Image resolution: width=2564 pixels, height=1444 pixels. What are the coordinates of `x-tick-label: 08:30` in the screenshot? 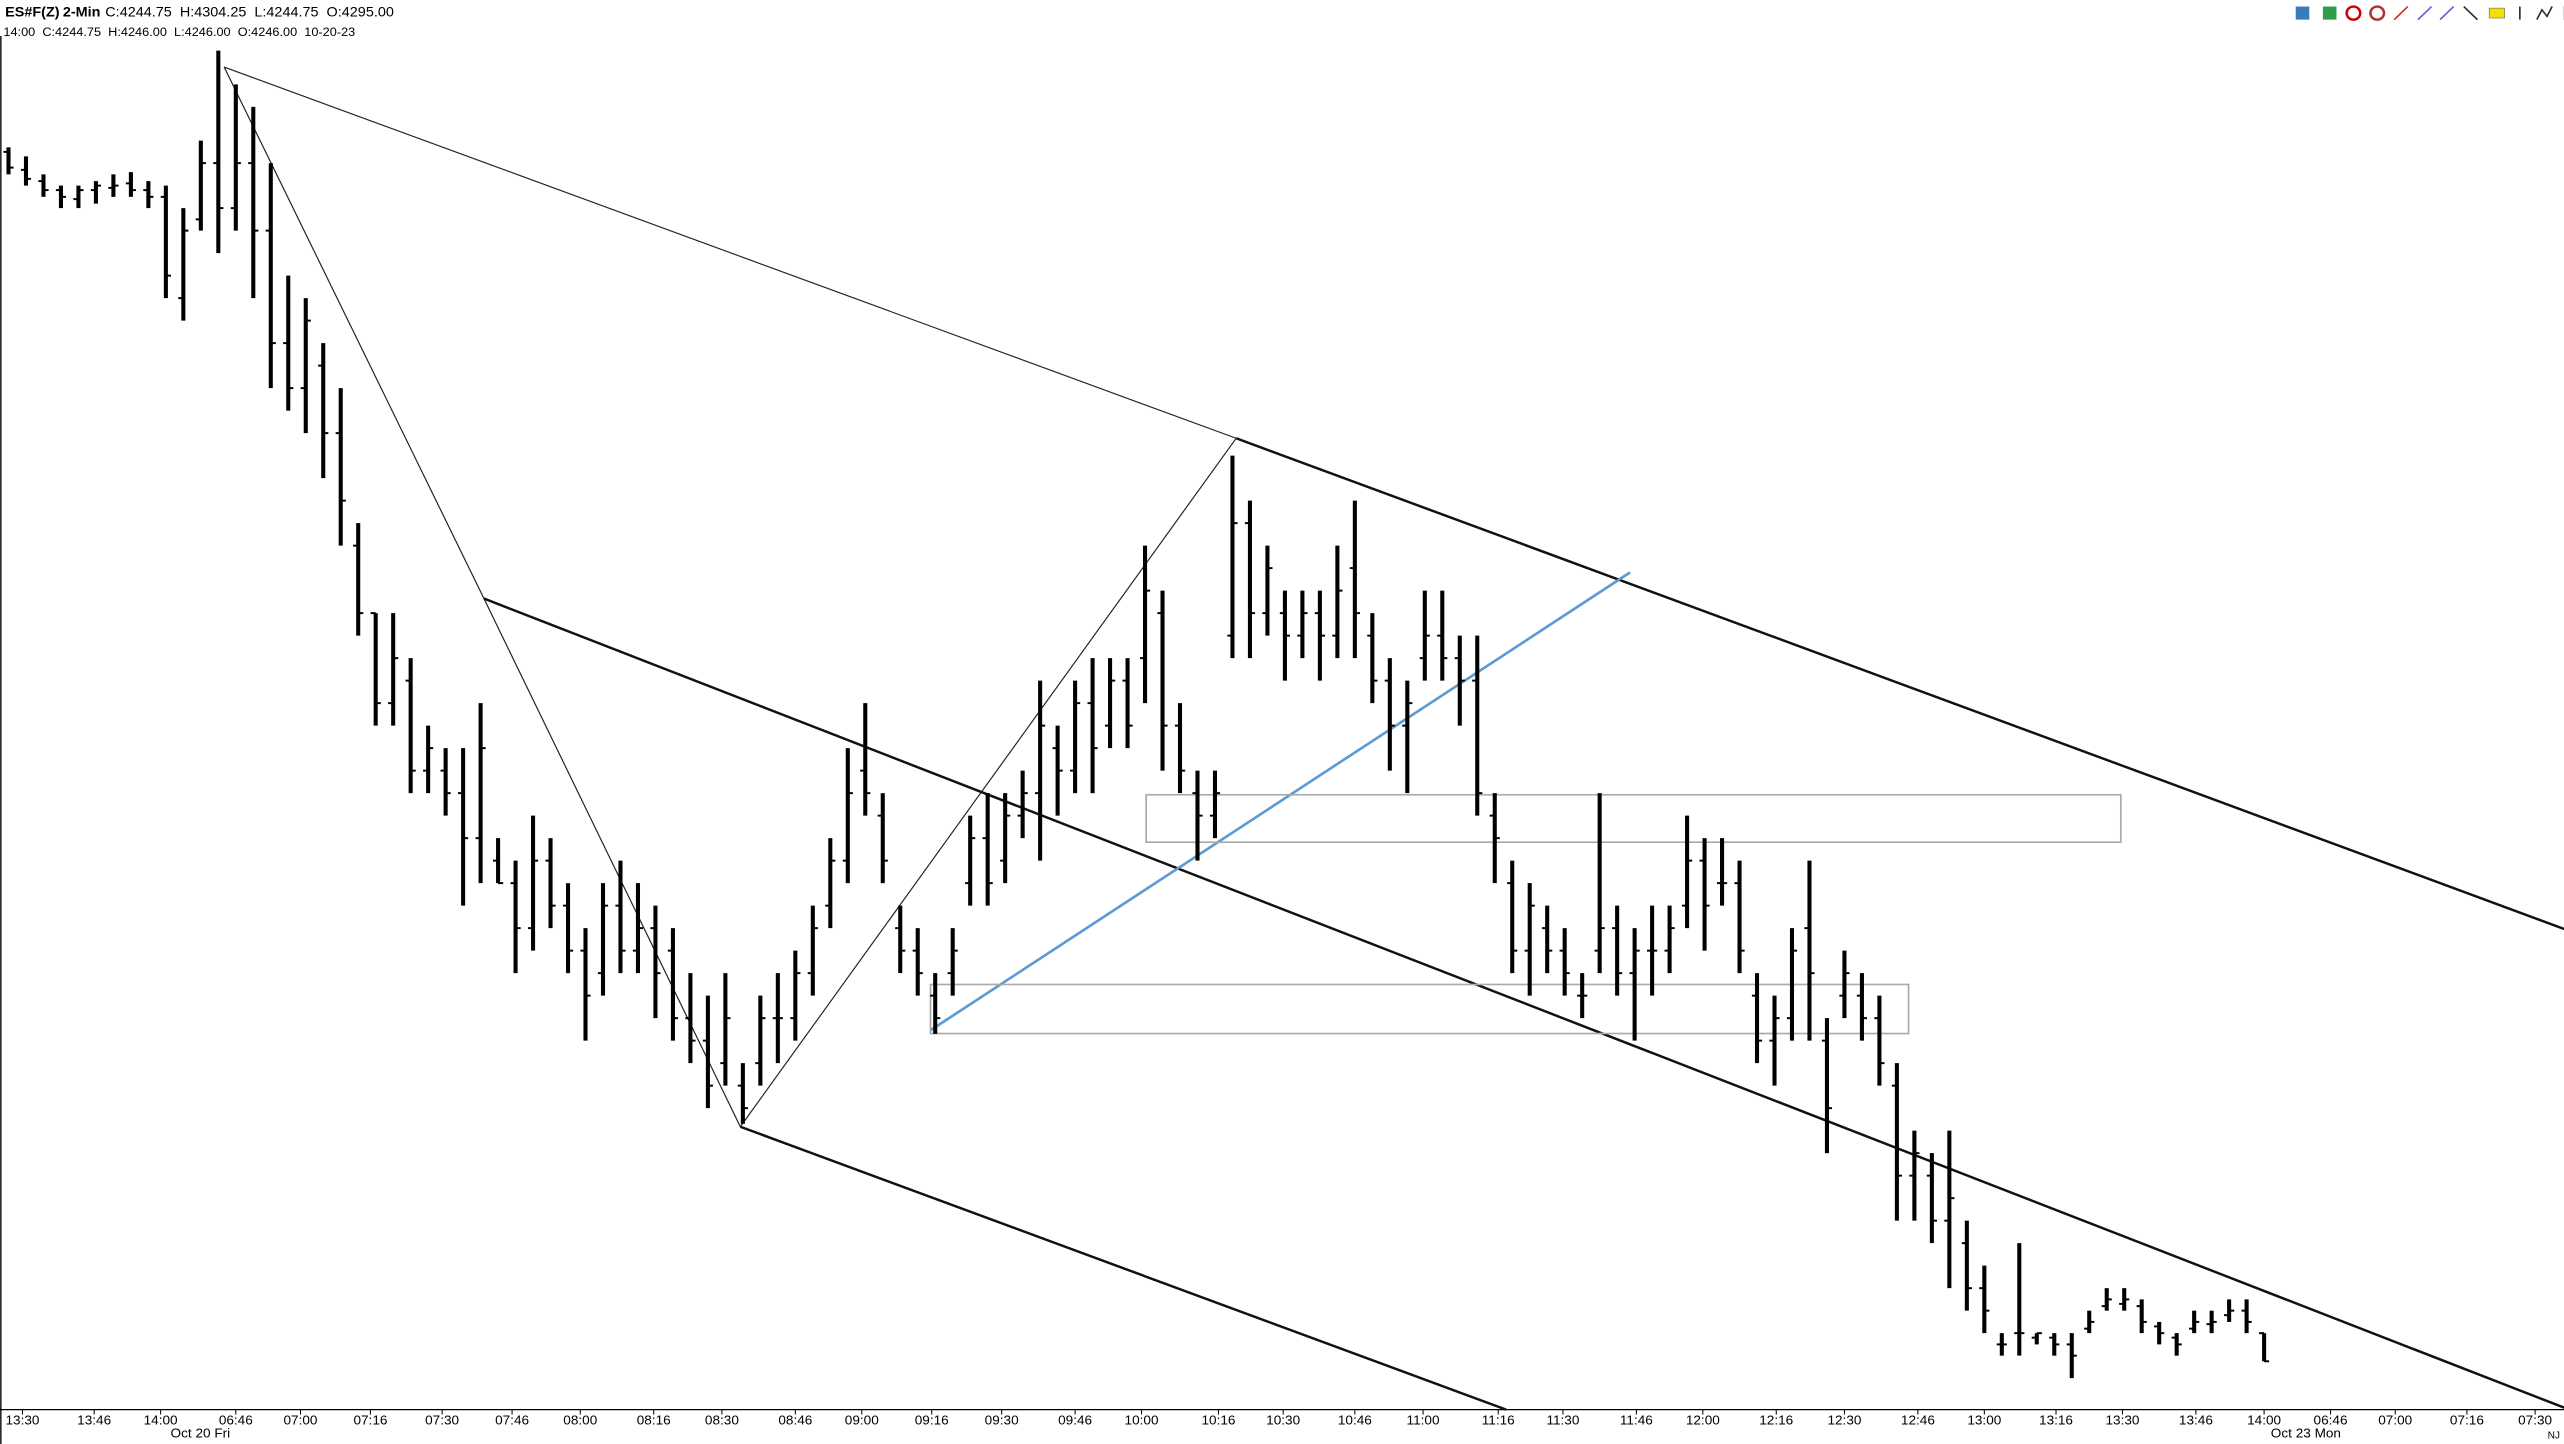 It's located at (722, 1420).